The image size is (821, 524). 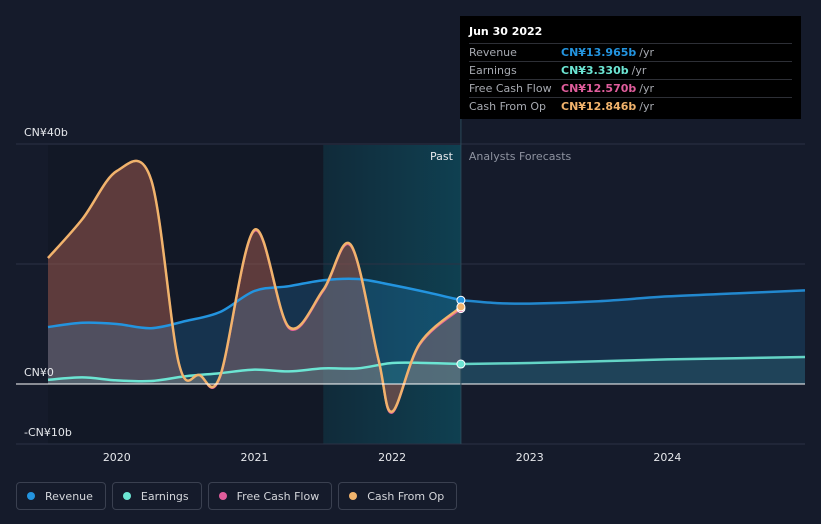 I want to click on forecast-label: Analysts Forecasts, so click(x=520, y=156).